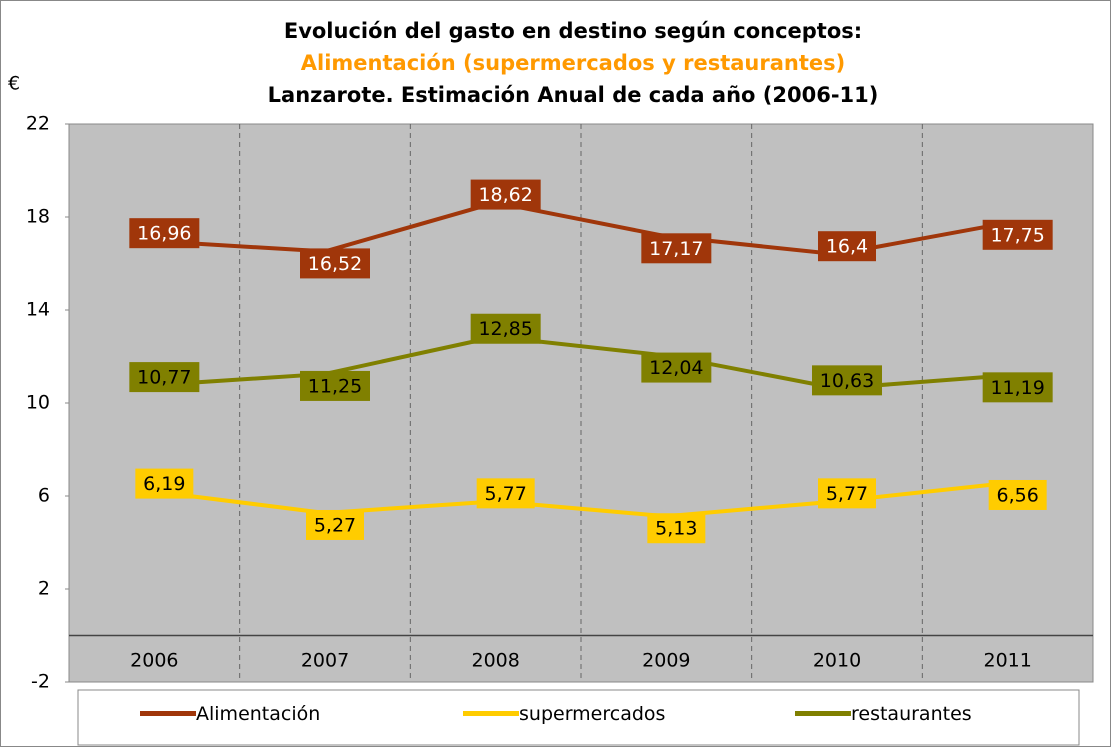 Image resolution: width=1111 pixels, height=747 pixels. Describe the element at coordinates (911, 714) in the screenshot. I see `legend-label: restaurantes` at that location.